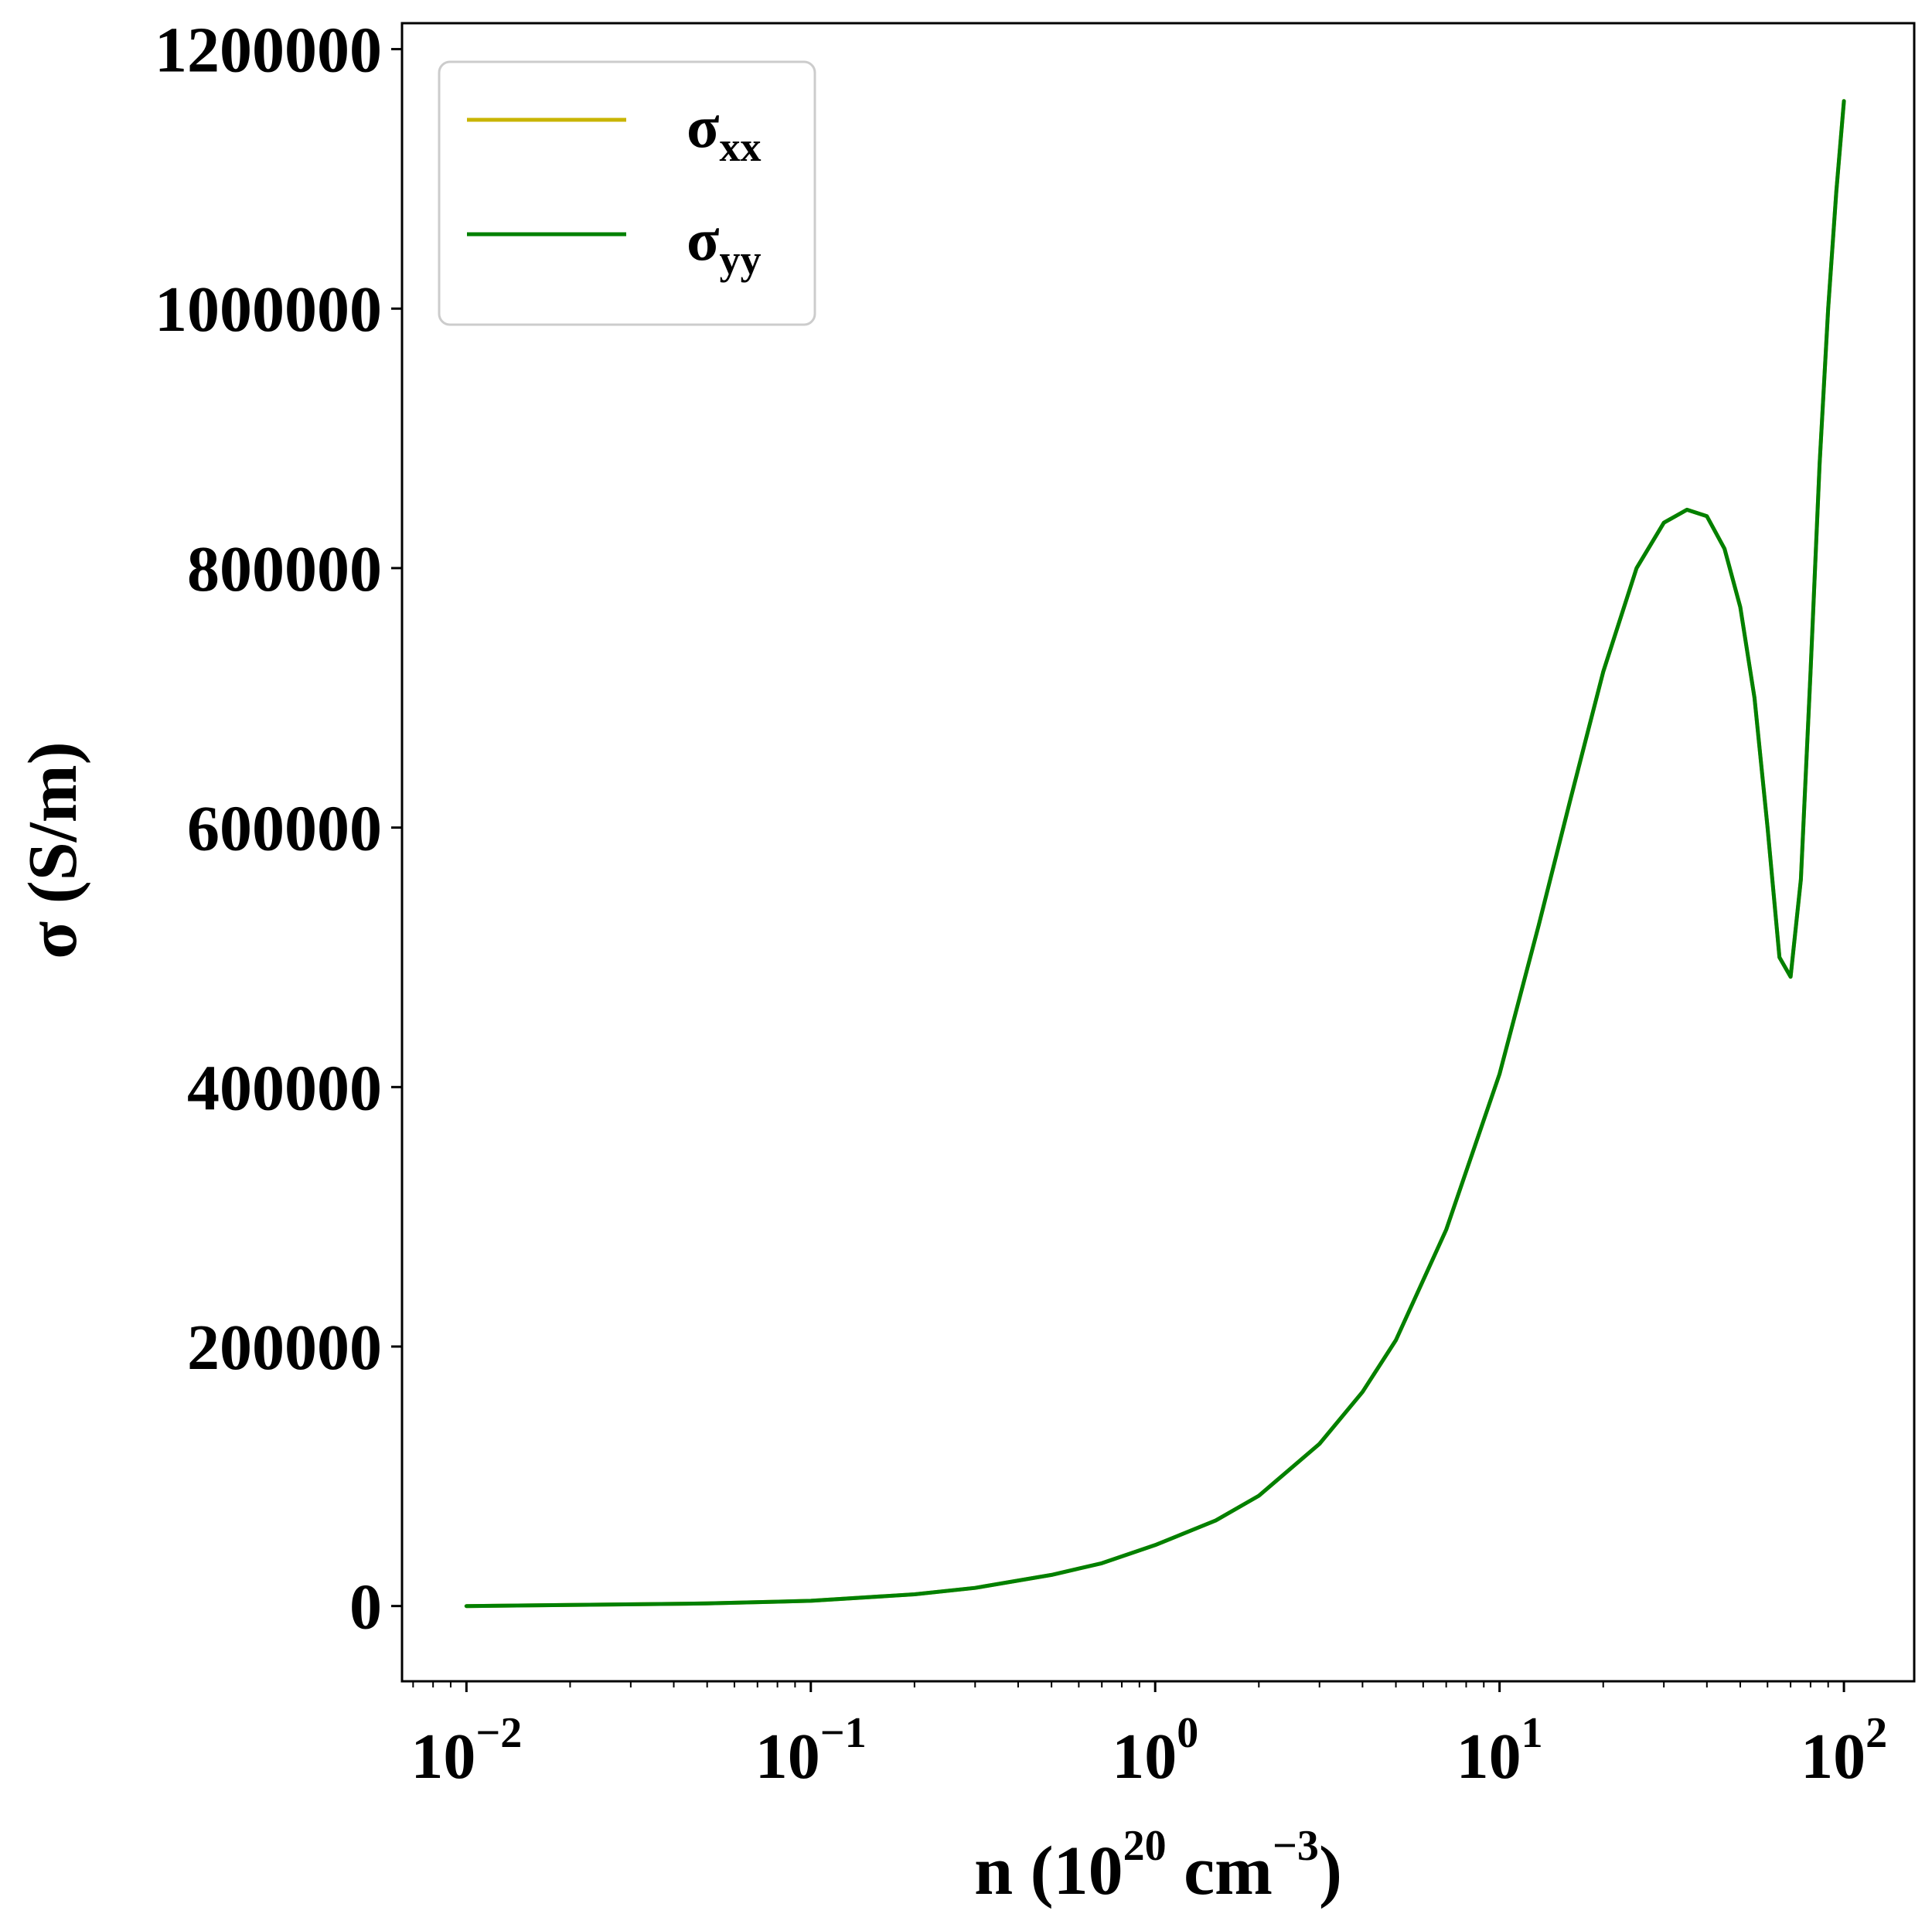 This screenshot has width=1932, height=1924. What do you see at coordinates (284, 569) in the screenshot?
I see `y-tick-label: 800000` at bounding box center [284, 569].